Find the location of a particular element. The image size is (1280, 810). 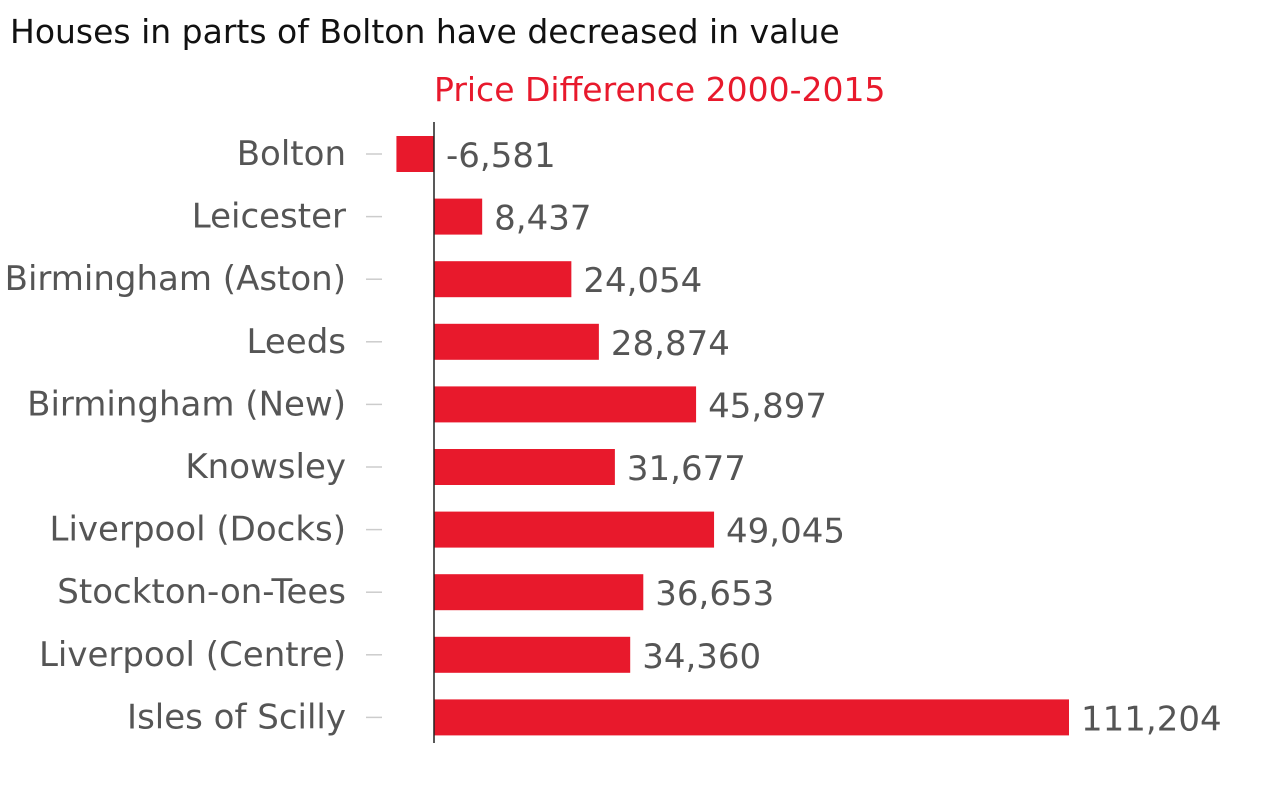

value-label: 8,437 is located at coordinates (542, 219).